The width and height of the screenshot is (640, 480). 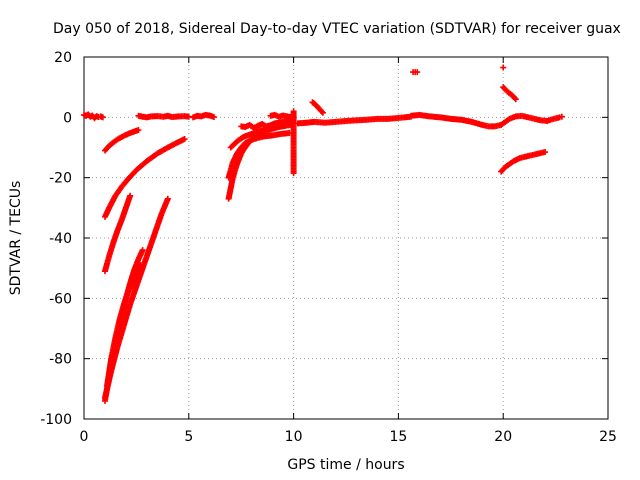 What do you see at coordinates (293, 142) in the screenshot?
I see `series-isolated-10.0` at bounding box center [293, 142].